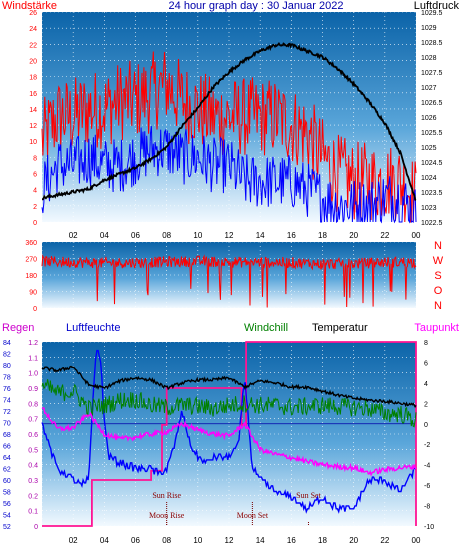 The height and width of the screenshot is (550, 462). What do you see at coordinates (7, 366) in the screenshot?
I see `humidity-axis-tick: 80` at bounding box center [7, 366].